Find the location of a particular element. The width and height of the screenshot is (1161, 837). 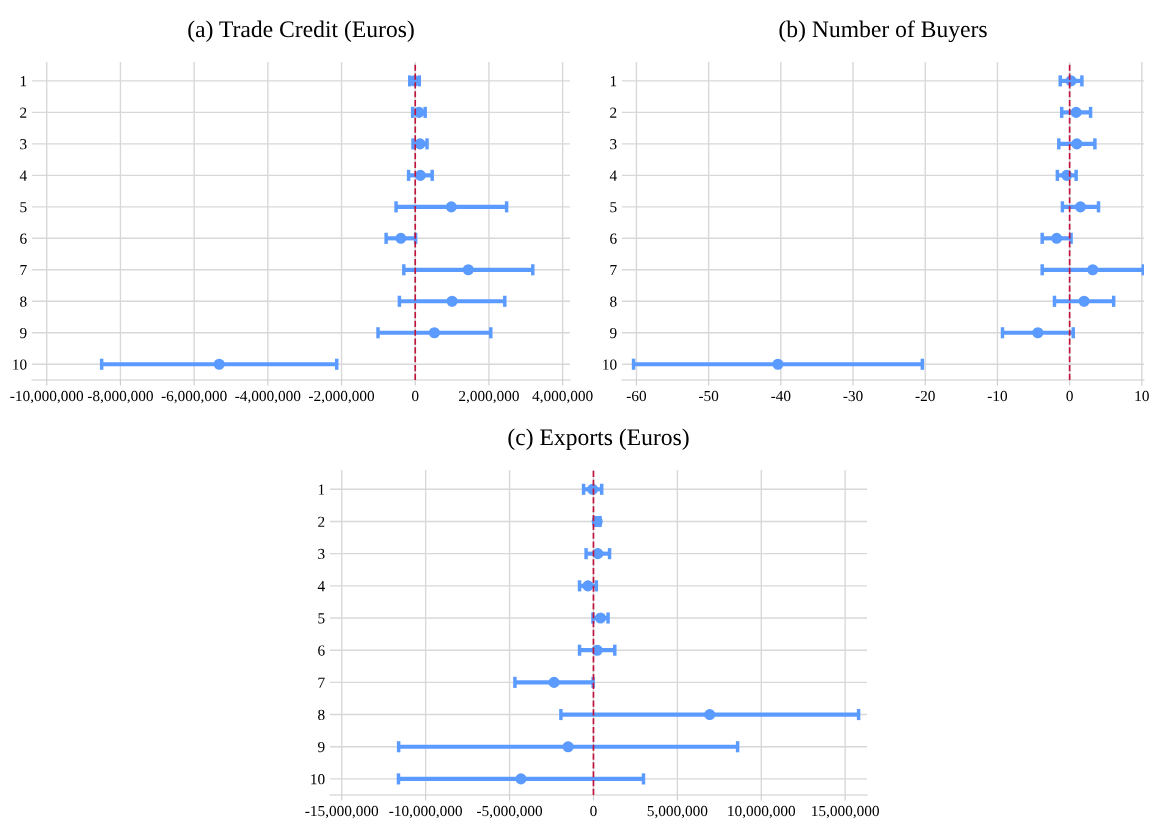

x-tick-label: -8,000,000 is located at coordinates (120, 397).